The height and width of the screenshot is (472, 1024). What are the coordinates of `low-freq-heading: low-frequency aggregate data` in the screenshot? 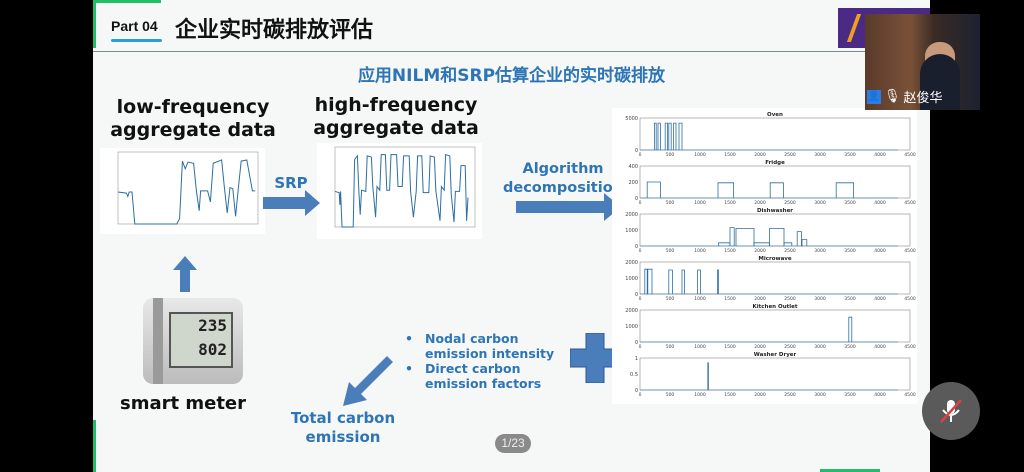 It's located at (193, 118).